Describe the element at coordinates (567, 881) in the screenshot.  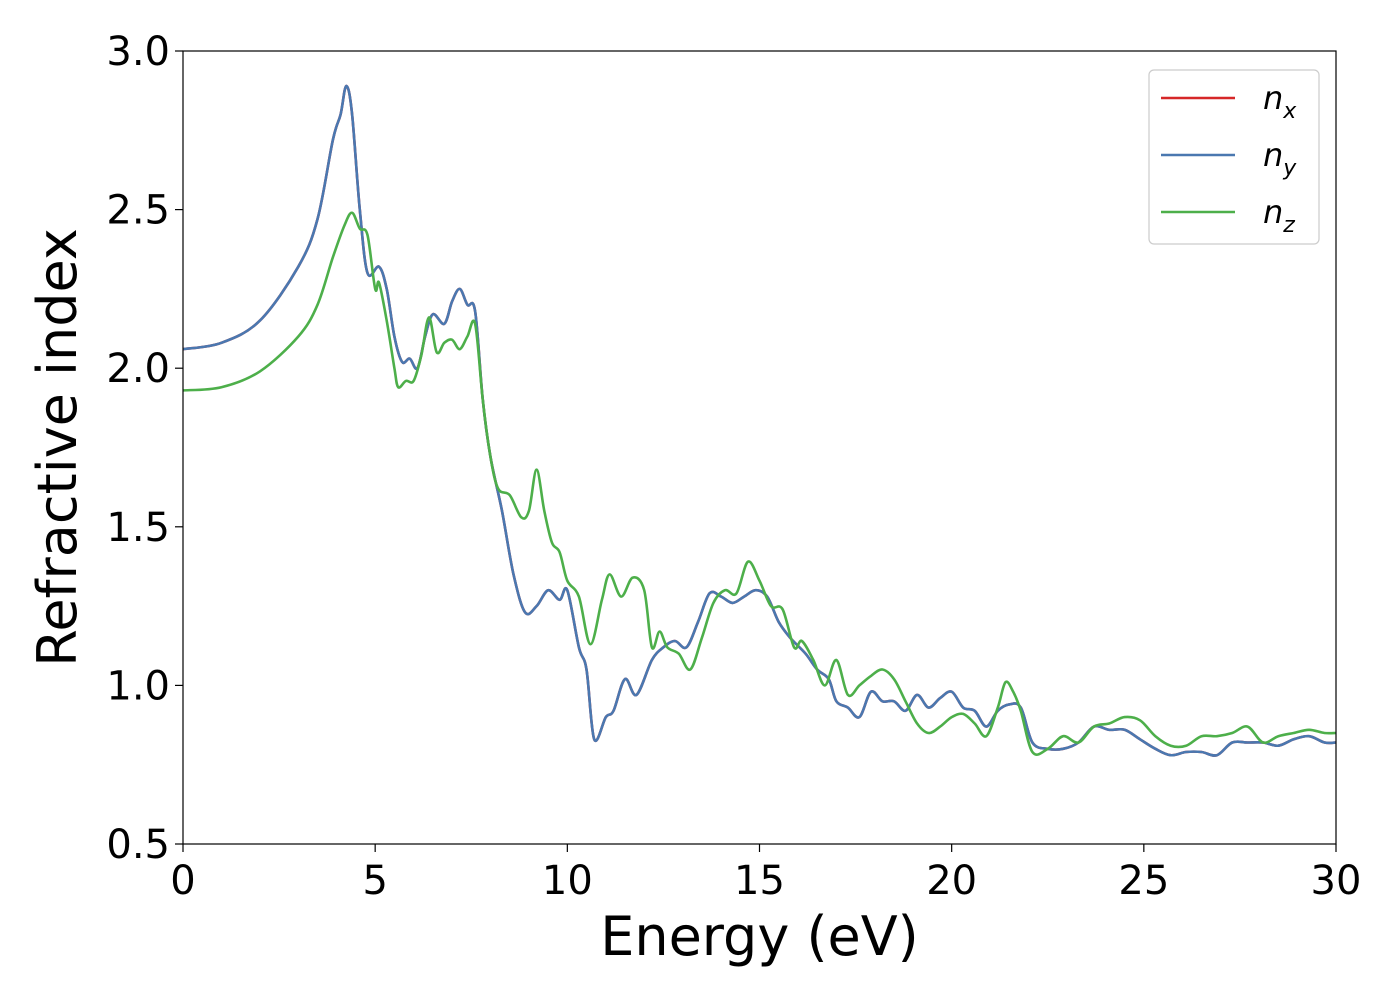
I see `x-tick-label: 10` at that location.